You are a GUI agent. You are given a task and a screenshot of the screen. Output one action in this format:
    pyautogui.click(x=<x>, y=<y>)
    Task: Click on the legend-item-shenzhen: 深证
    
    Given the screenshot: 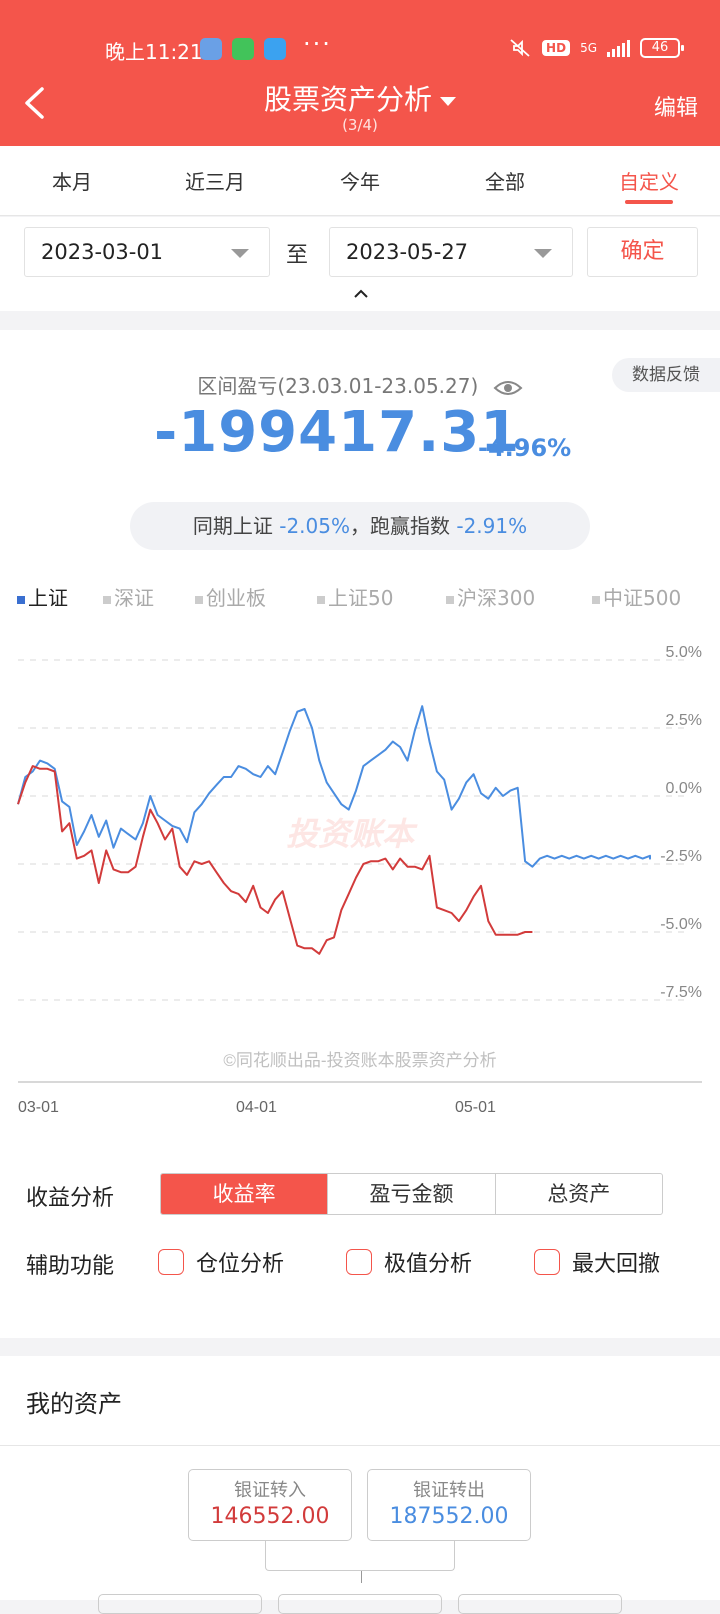 What is the action you would take?
    pyautogui.click(x=128, y=596)
    